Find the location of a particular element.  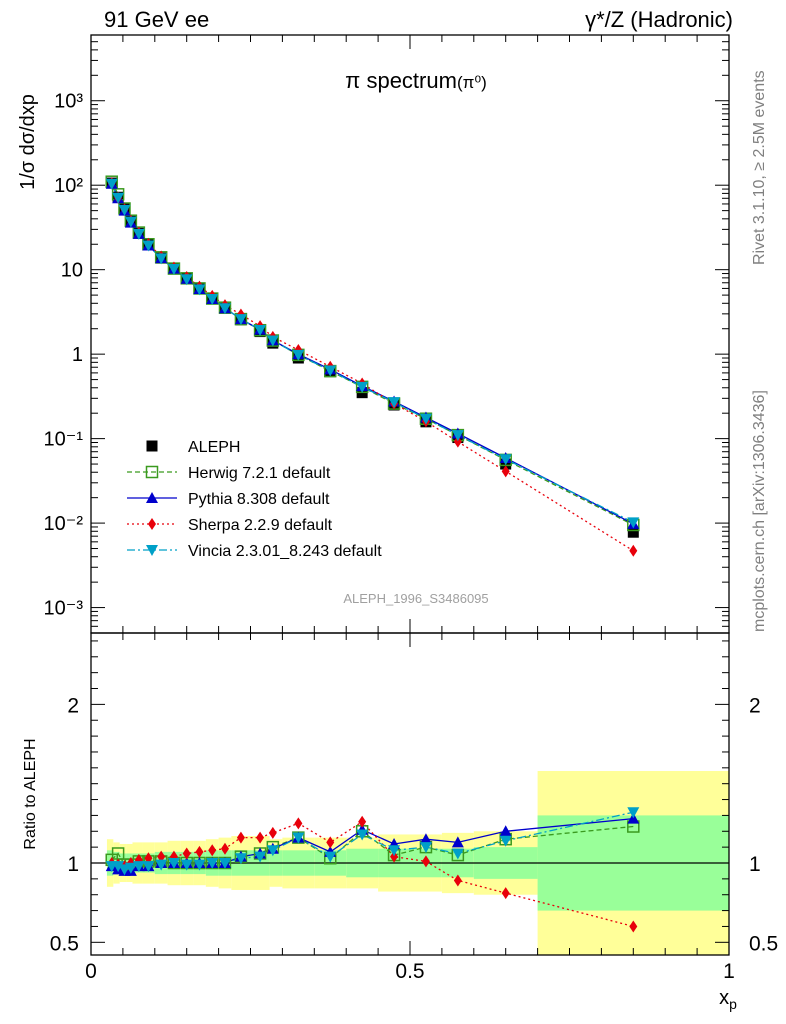

main-ytick-label-4: 10 is located at coordinates (72, 271).